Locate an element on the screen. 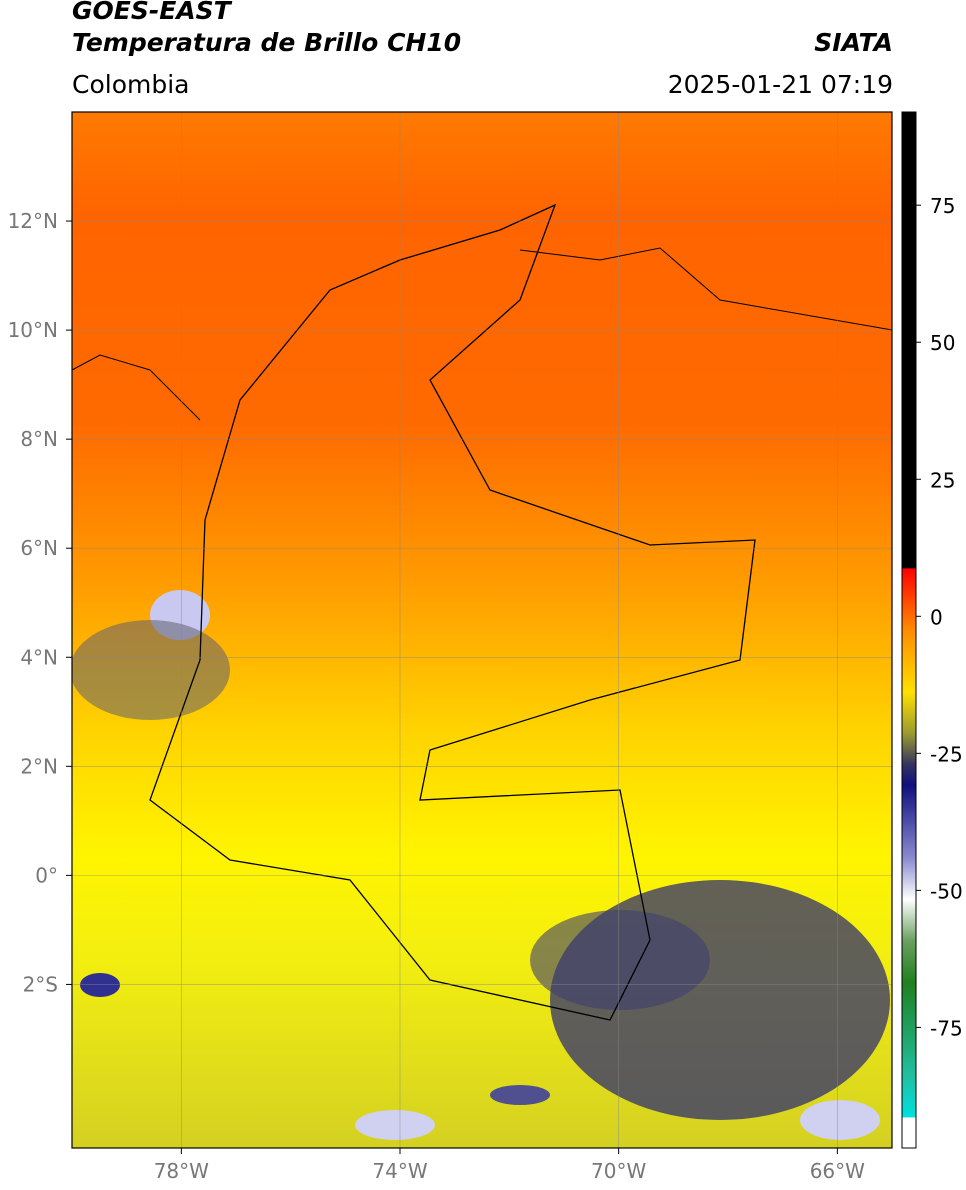 The height and width of the screenshot is (1190, 966). colorbar-tick-label: 75 is located at coordinates (942, 206).